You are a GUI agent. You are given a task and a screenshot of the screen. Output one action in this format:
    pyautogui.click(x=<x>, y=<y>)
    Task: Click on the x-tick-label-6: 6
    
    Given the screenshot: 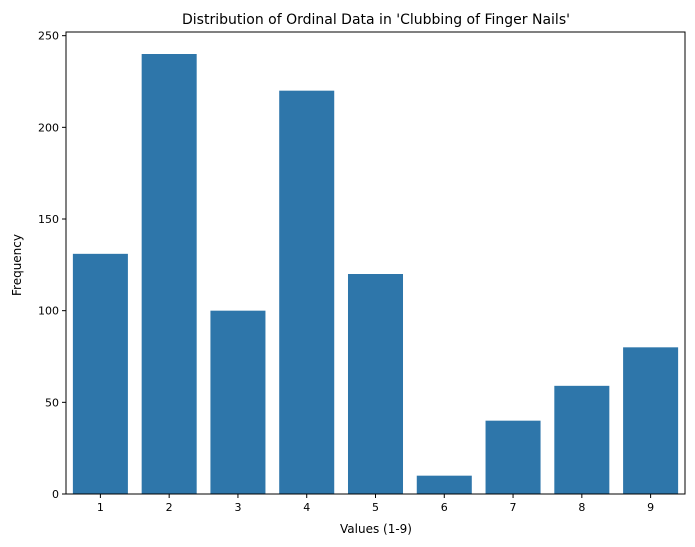 What is the action you would take?
    pyautogui.click(x=444, y=507)
    